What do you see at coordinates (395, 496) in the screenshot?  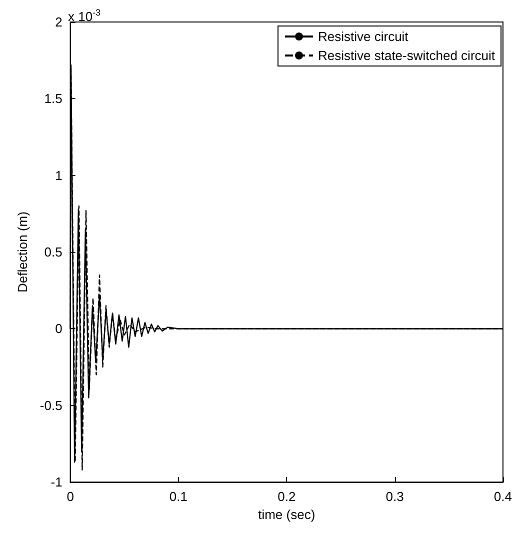 I see `x-tick-label: 0.3` at bounding box center [395, 496].